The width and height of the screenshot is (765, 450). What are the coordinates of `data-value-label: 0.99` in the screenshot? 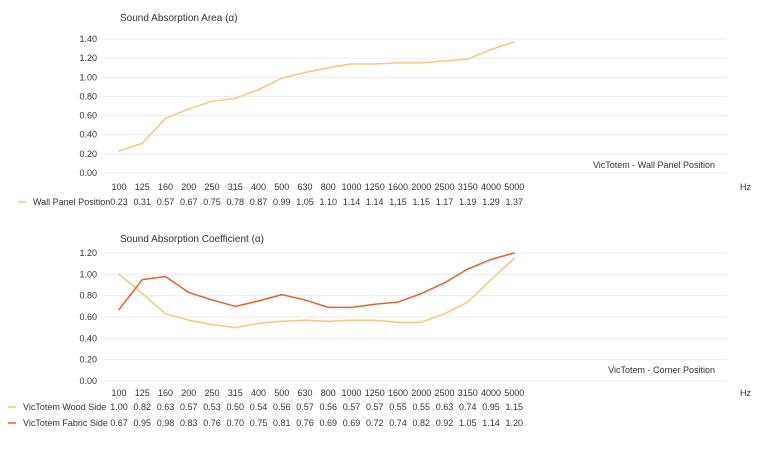 It's located at (282, 202).